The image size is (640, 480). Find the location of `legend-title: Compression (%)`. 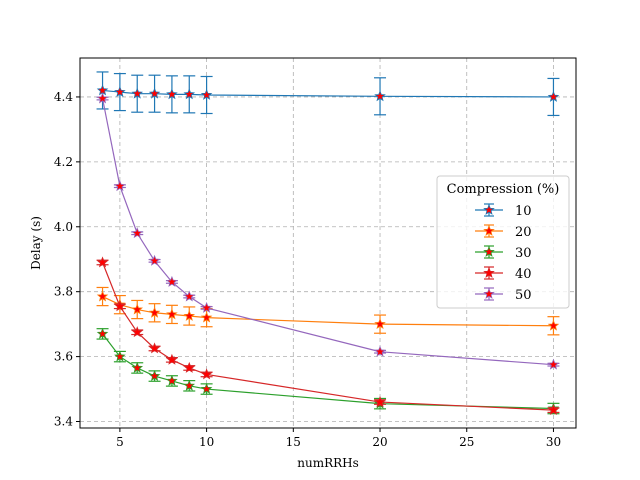

legend-title: Compression (%) is located at coordinates (503, 189).